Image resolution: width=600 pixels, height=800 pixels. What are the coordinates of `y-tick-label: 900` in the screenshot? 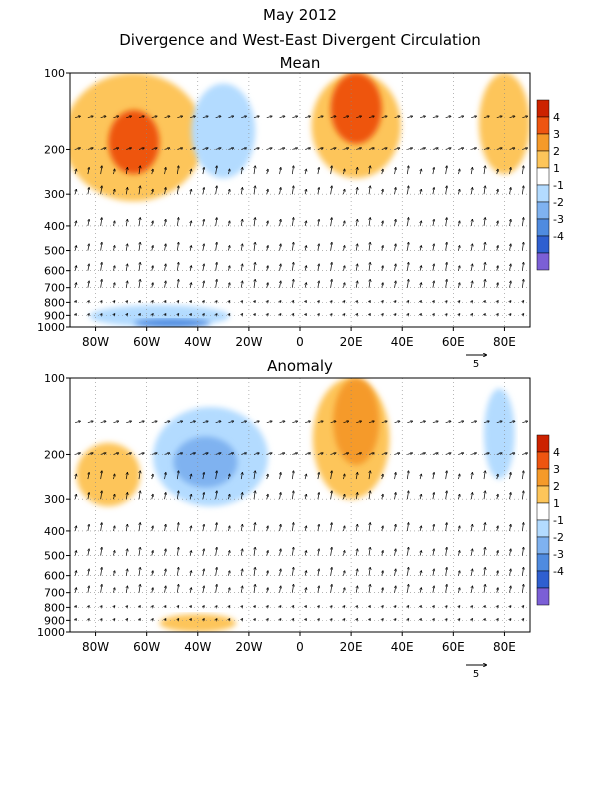 It's located at (54, 620).